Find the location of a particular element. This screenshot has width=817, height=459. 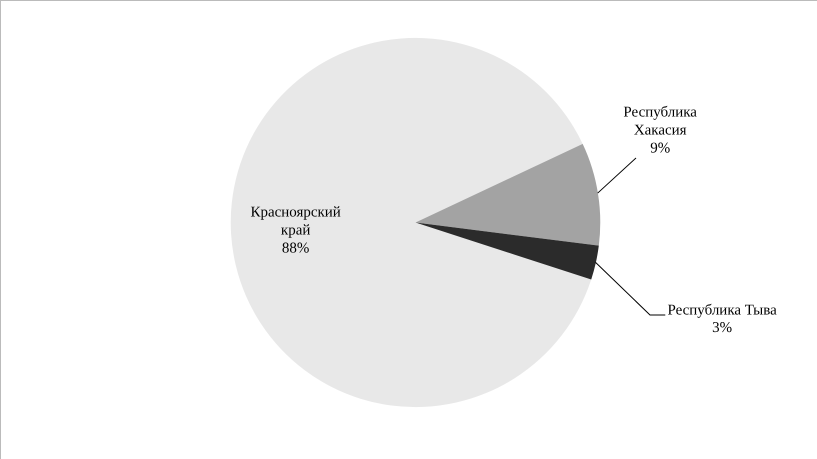

slice-label: Республика Тыва is located at coordinates (722, 310).